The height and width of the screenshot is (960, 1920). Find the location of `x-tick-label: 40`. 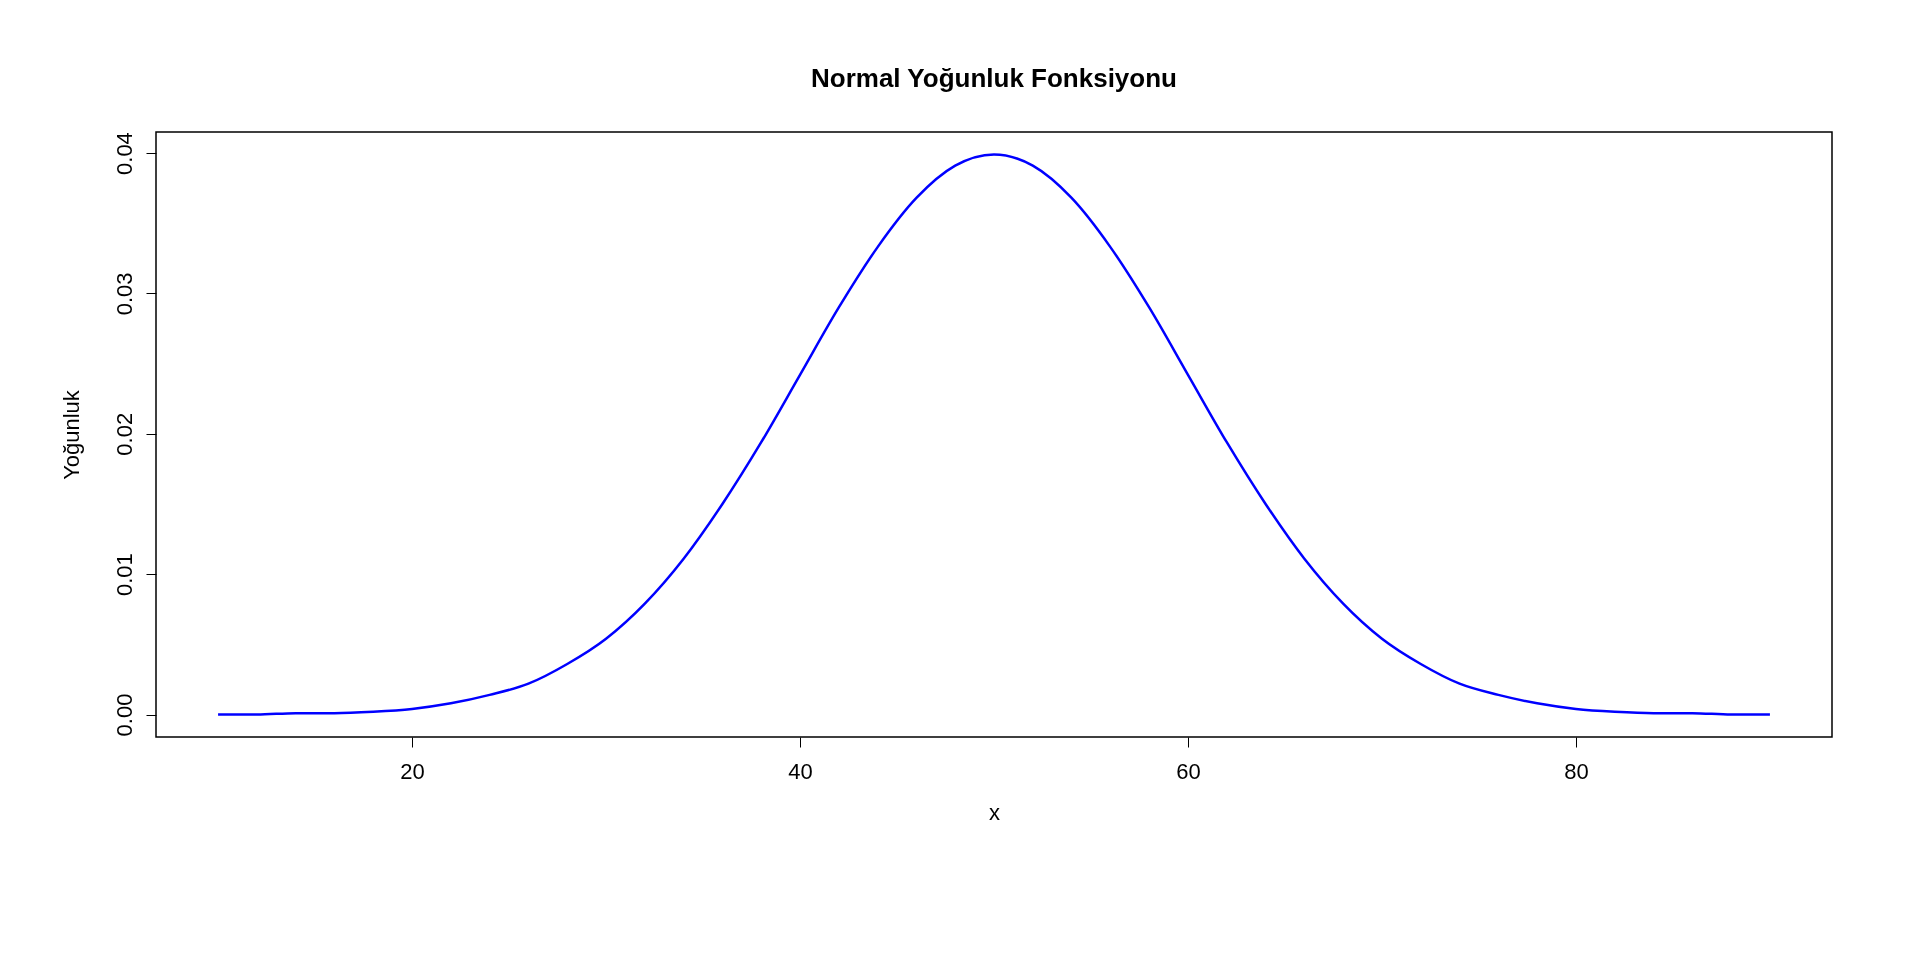

x-tick-label: 40 is located at coordinates (800, 771).